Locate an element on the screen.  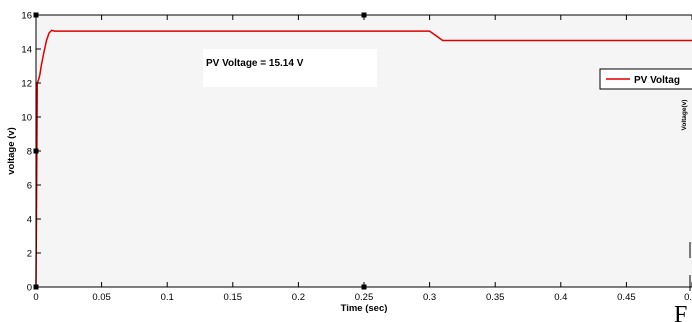
y-tick-label: 10 is located at coordinates (26, 118).